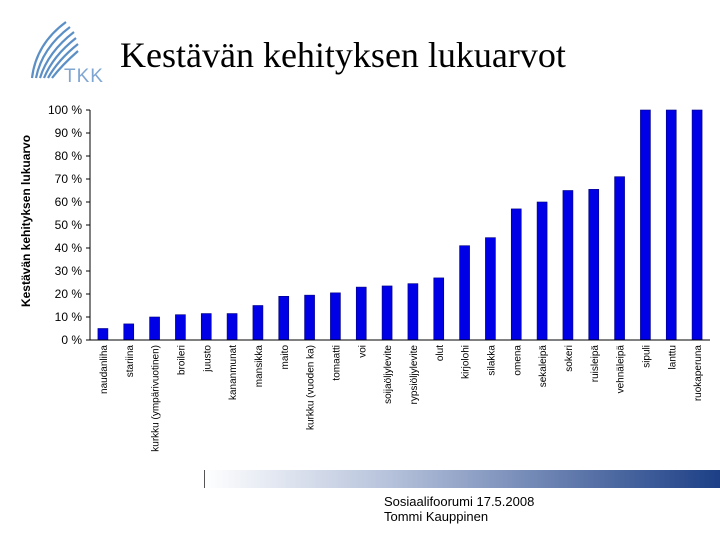 This screenshot has height=540, width=720. Describe the element at coordinates (259, 366) in the screenshot. I see `x-tick-label: mansikka` at that location.